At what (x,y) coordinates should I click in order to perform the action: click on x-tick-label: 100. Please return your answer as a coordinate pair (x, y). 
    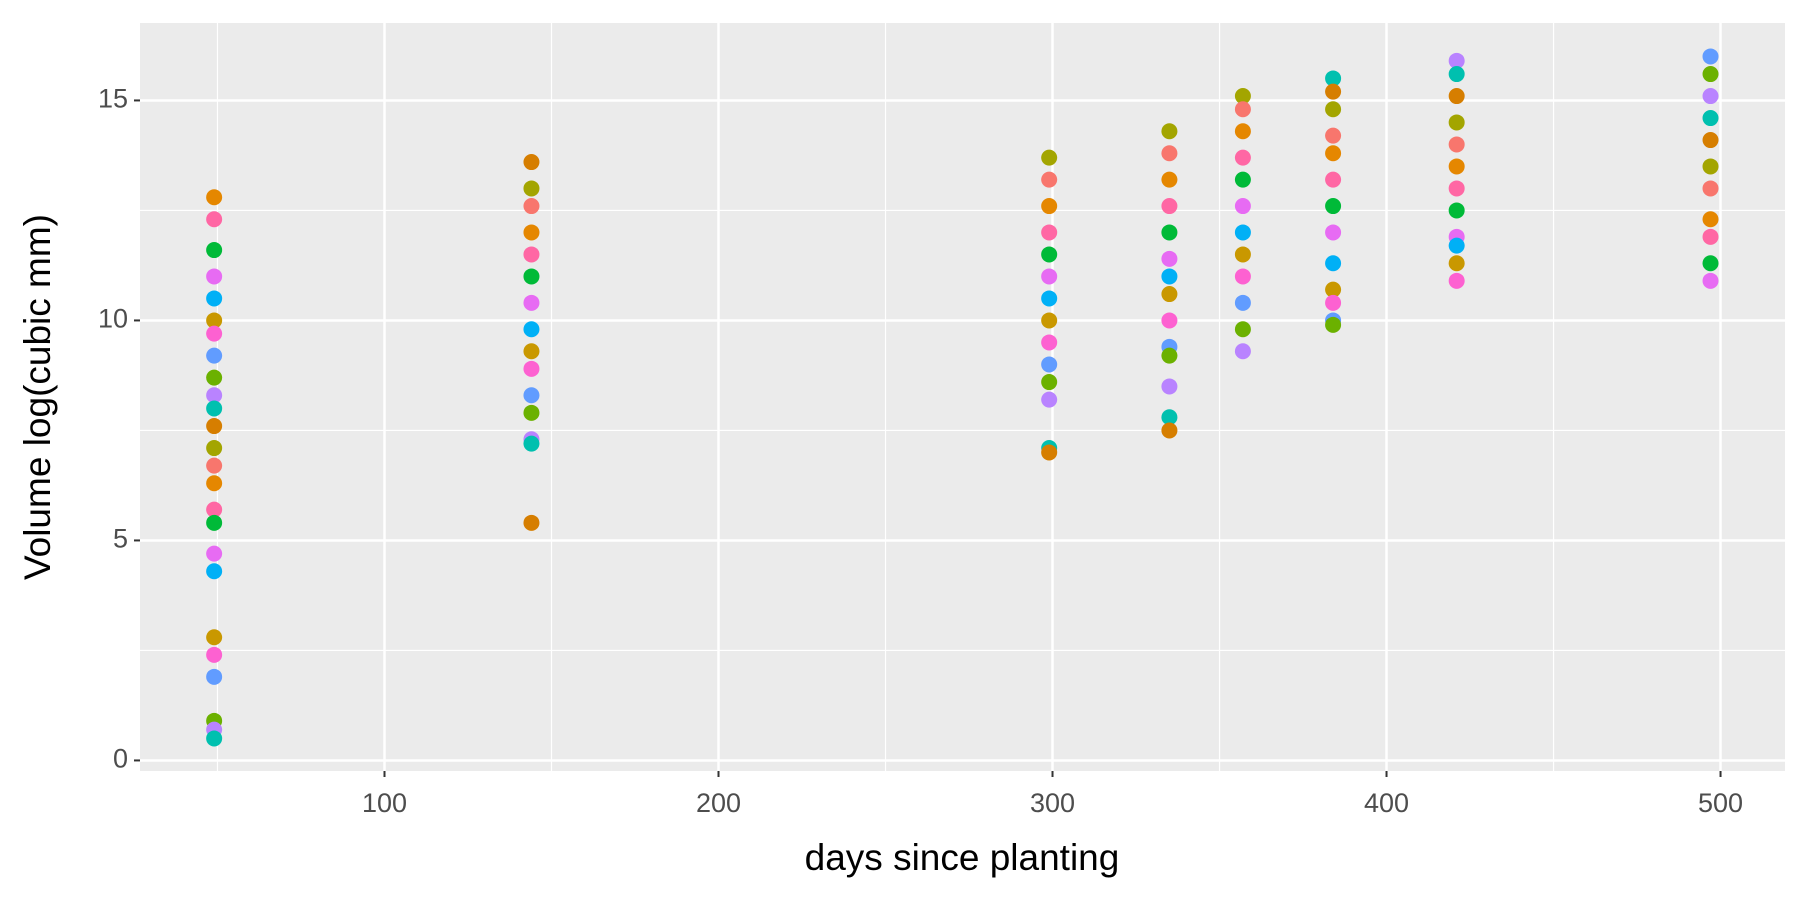
    Looking at the image, I should click on (384, 803).